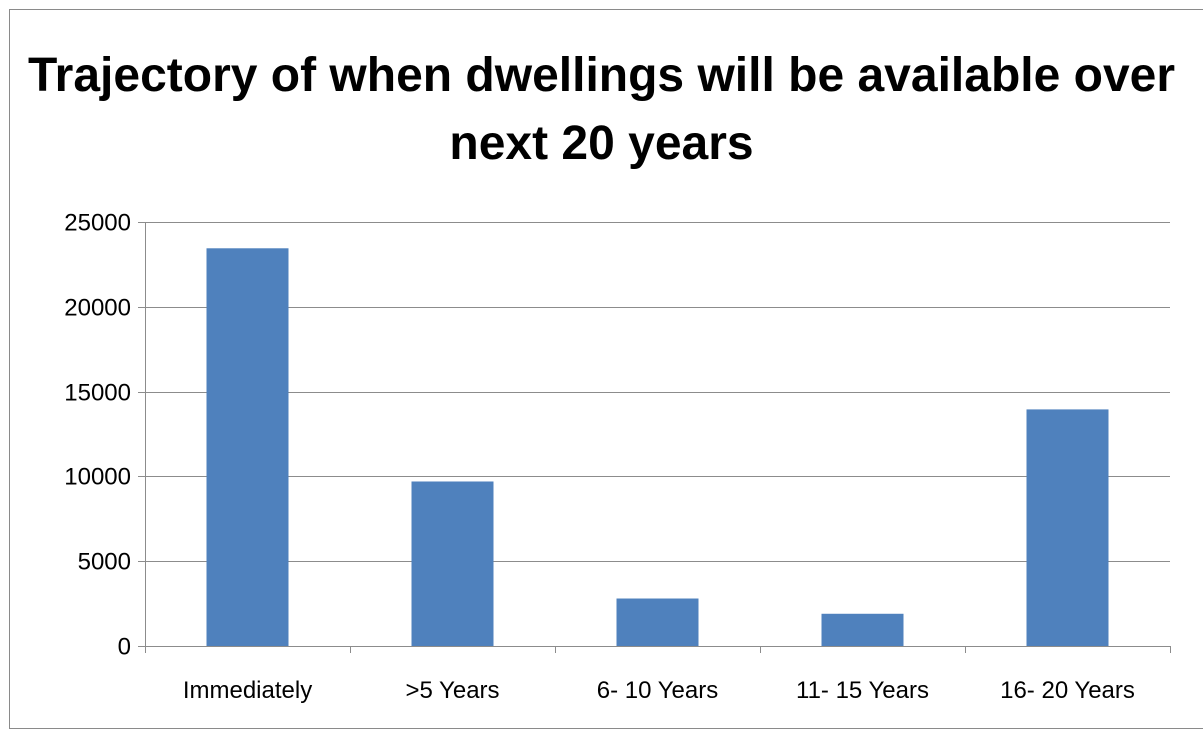  I want to click on y-tick-label: 10000, so click(97, 477).